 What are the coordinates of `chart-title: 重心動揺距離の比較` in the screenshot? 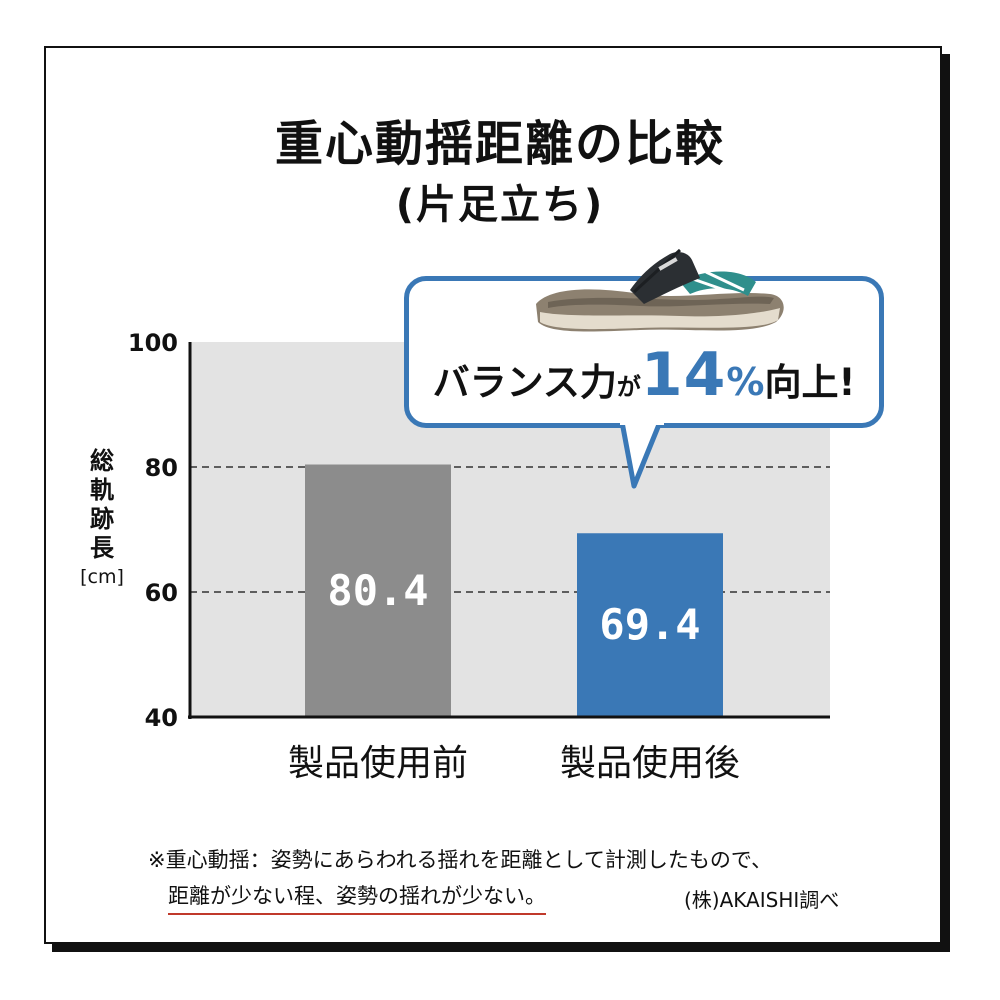 It's located at (499, 144).